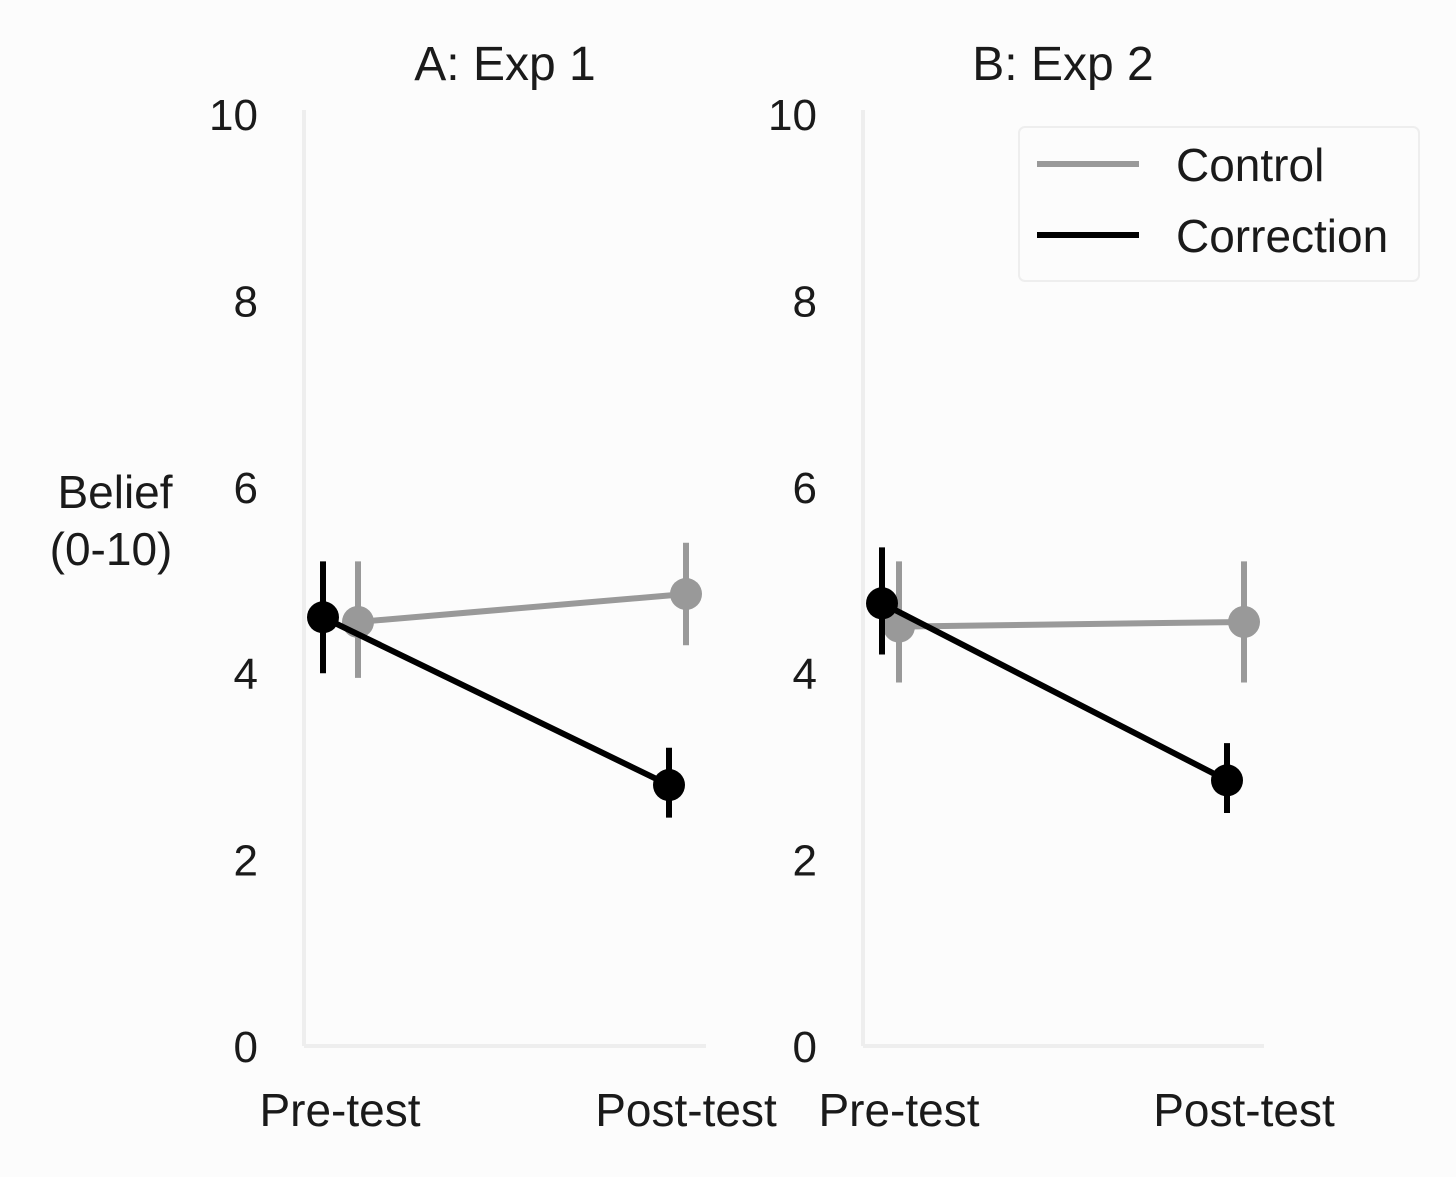 This screenshot has height=1177, width=1456. Describe the element at coordinates (805, 674) in the screenshot. I see `panel-b-y-tick-label-4: 4` at that location.